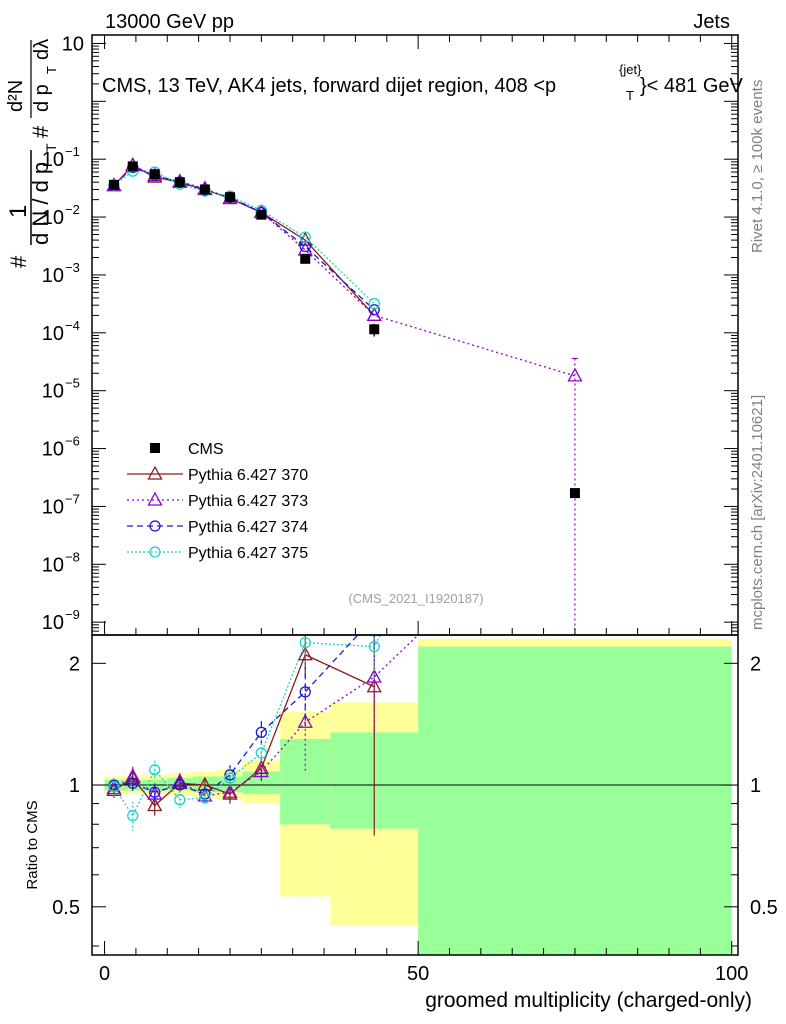 This screenshot has width=786, height=1024. Describe the element at coordinates (72, 209) in the screenshot. I see `y-tick-exponent-main: −2` at that location.